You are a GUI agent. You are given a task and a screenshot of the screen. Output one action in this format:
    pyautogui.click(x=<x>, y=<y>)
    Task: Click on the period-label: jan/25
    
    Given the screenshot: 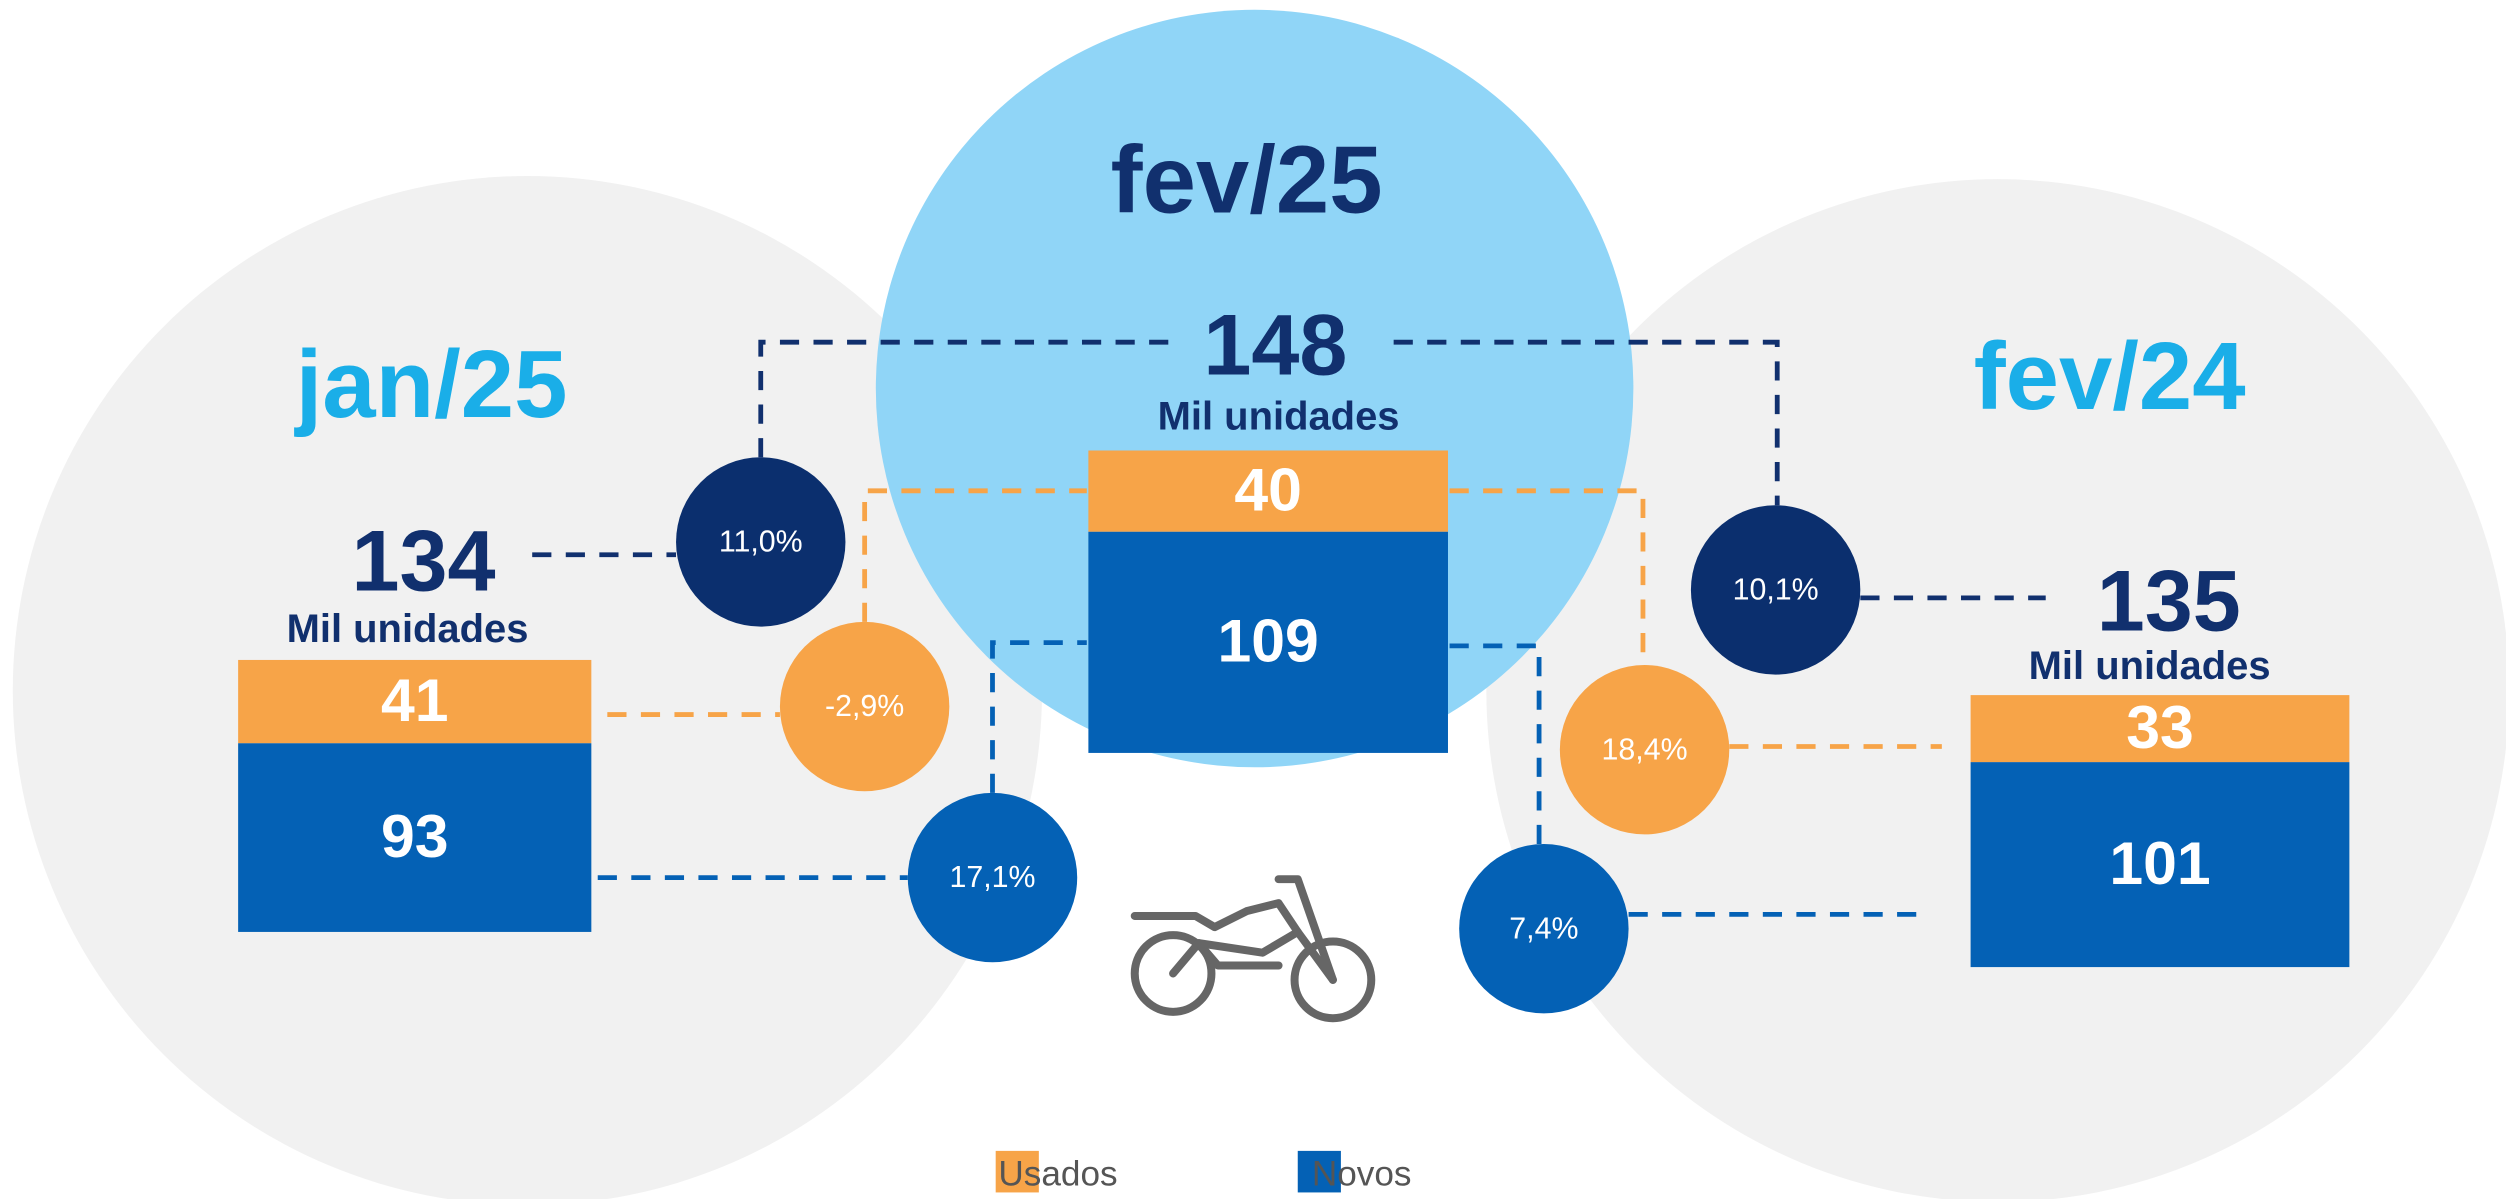 What is the action you would take?
    pyautogui.click(x=431, y=384)
    